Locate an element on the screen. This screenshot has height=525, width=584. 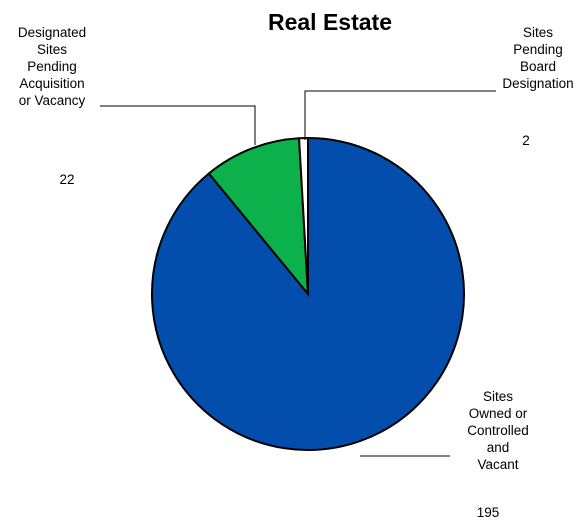
slice-value-0: 195 is located at coordinates (488, 512).